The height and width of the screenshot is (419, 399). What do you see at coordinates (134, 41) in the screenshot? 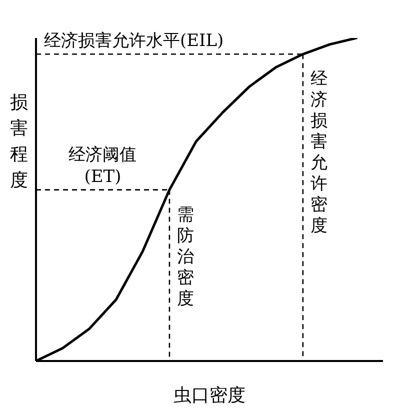
I see `ref-line-label: 经济损害允许水平(EIL)` at bounding box center [134, 41].